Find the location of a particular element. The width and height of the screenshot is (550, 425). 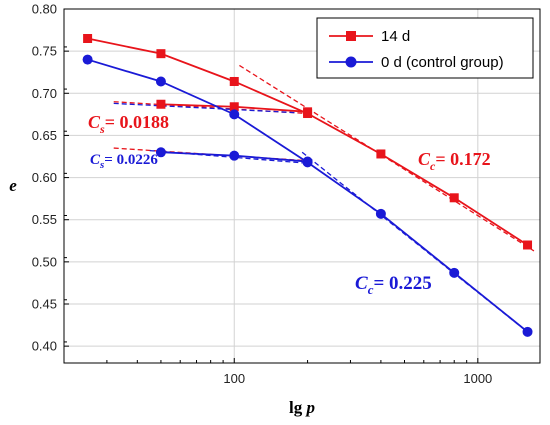

x-axis-title: lg p is located at coordinates (302, 407).